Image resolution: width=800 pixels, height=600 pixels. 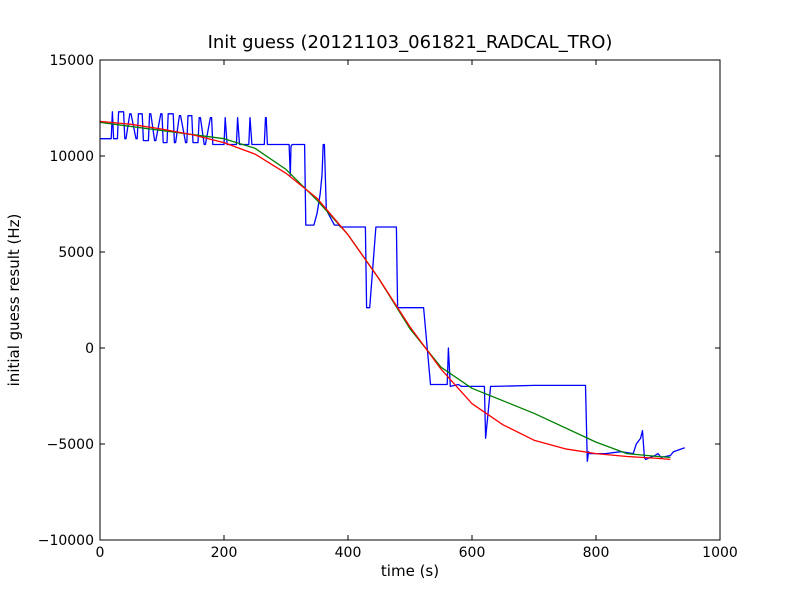 I want to click on x-tick-label: 200, so click(x=224, y=553).